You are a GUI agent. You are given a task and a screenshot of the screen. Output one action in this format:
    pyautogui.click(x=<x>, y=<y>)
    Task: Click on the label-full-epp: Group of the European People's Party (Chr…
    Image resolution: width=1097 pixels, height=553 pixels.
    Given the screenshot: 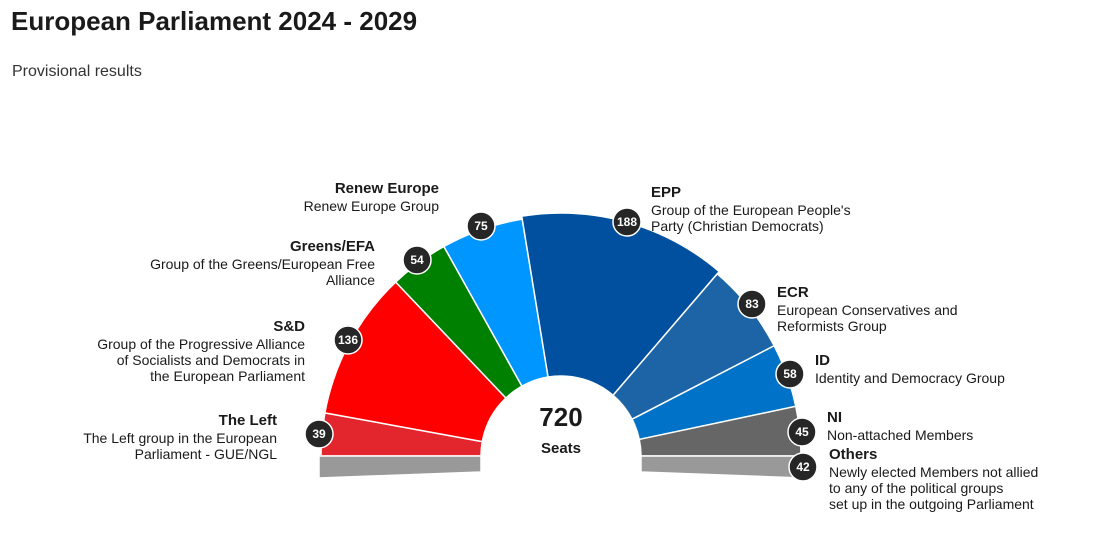 What is the action you would take?
    pyautogui.click(x=751, y=218)
    